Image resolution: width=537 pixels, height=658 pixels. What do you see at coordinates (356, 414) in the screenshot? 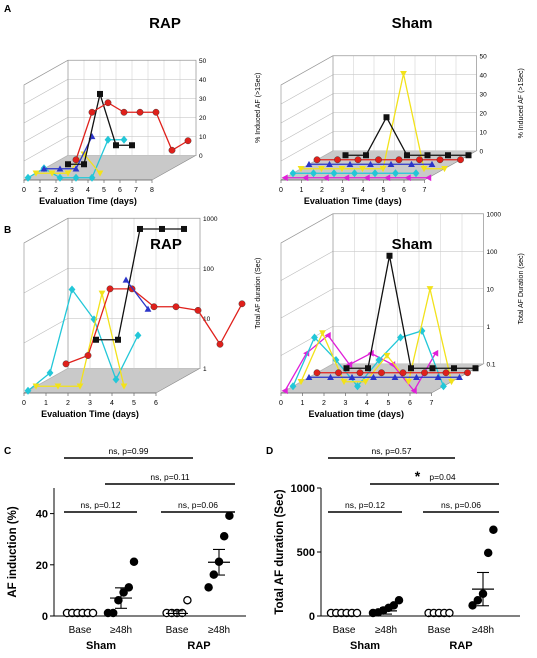
I see `x-axis-label: Evaluation time (days)` at bounding box center [356, 414].